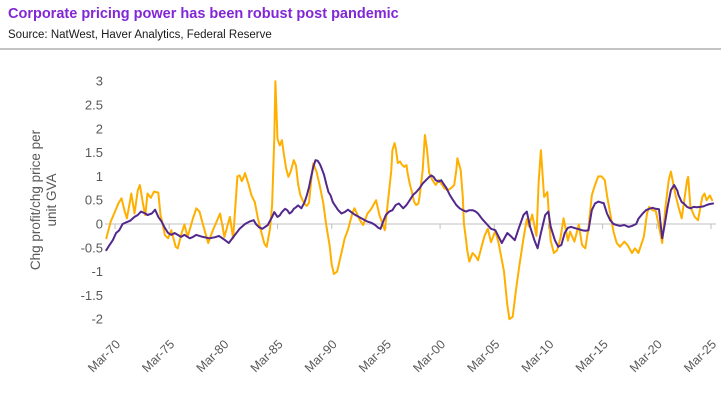 The width and height of the screenshot is (721, 407). I want to click on x-tick-label: Mar-10, so click(538, 356).